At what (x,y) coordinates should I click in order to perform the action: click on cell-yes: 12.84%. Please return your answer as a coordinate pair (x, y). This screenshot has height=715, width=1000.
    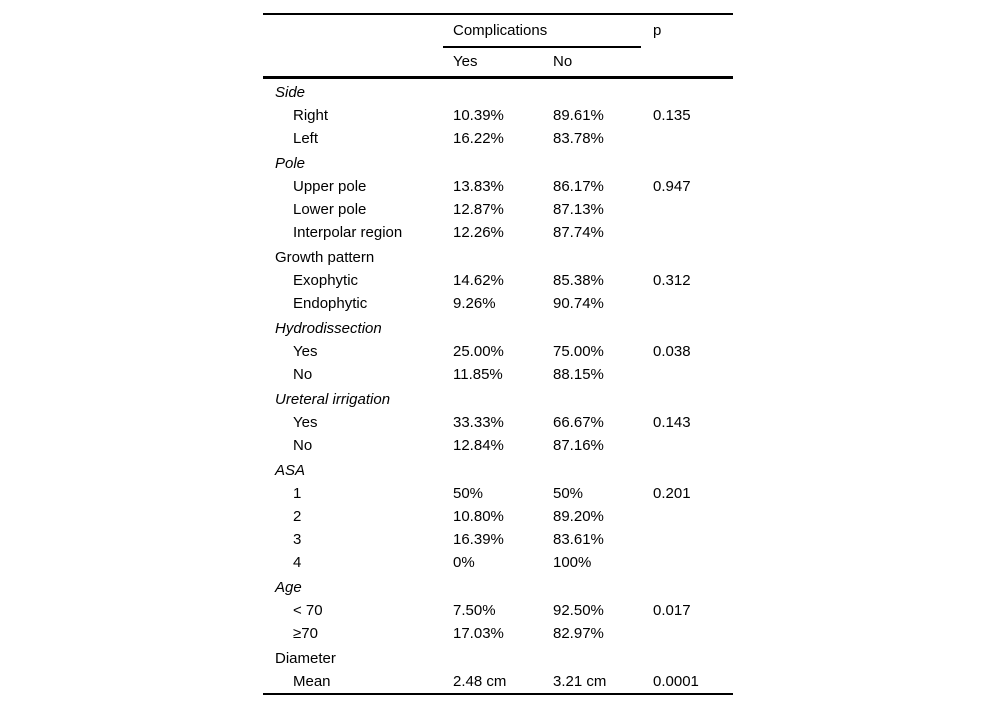
    Looking at the image, I should click on (478, 445).